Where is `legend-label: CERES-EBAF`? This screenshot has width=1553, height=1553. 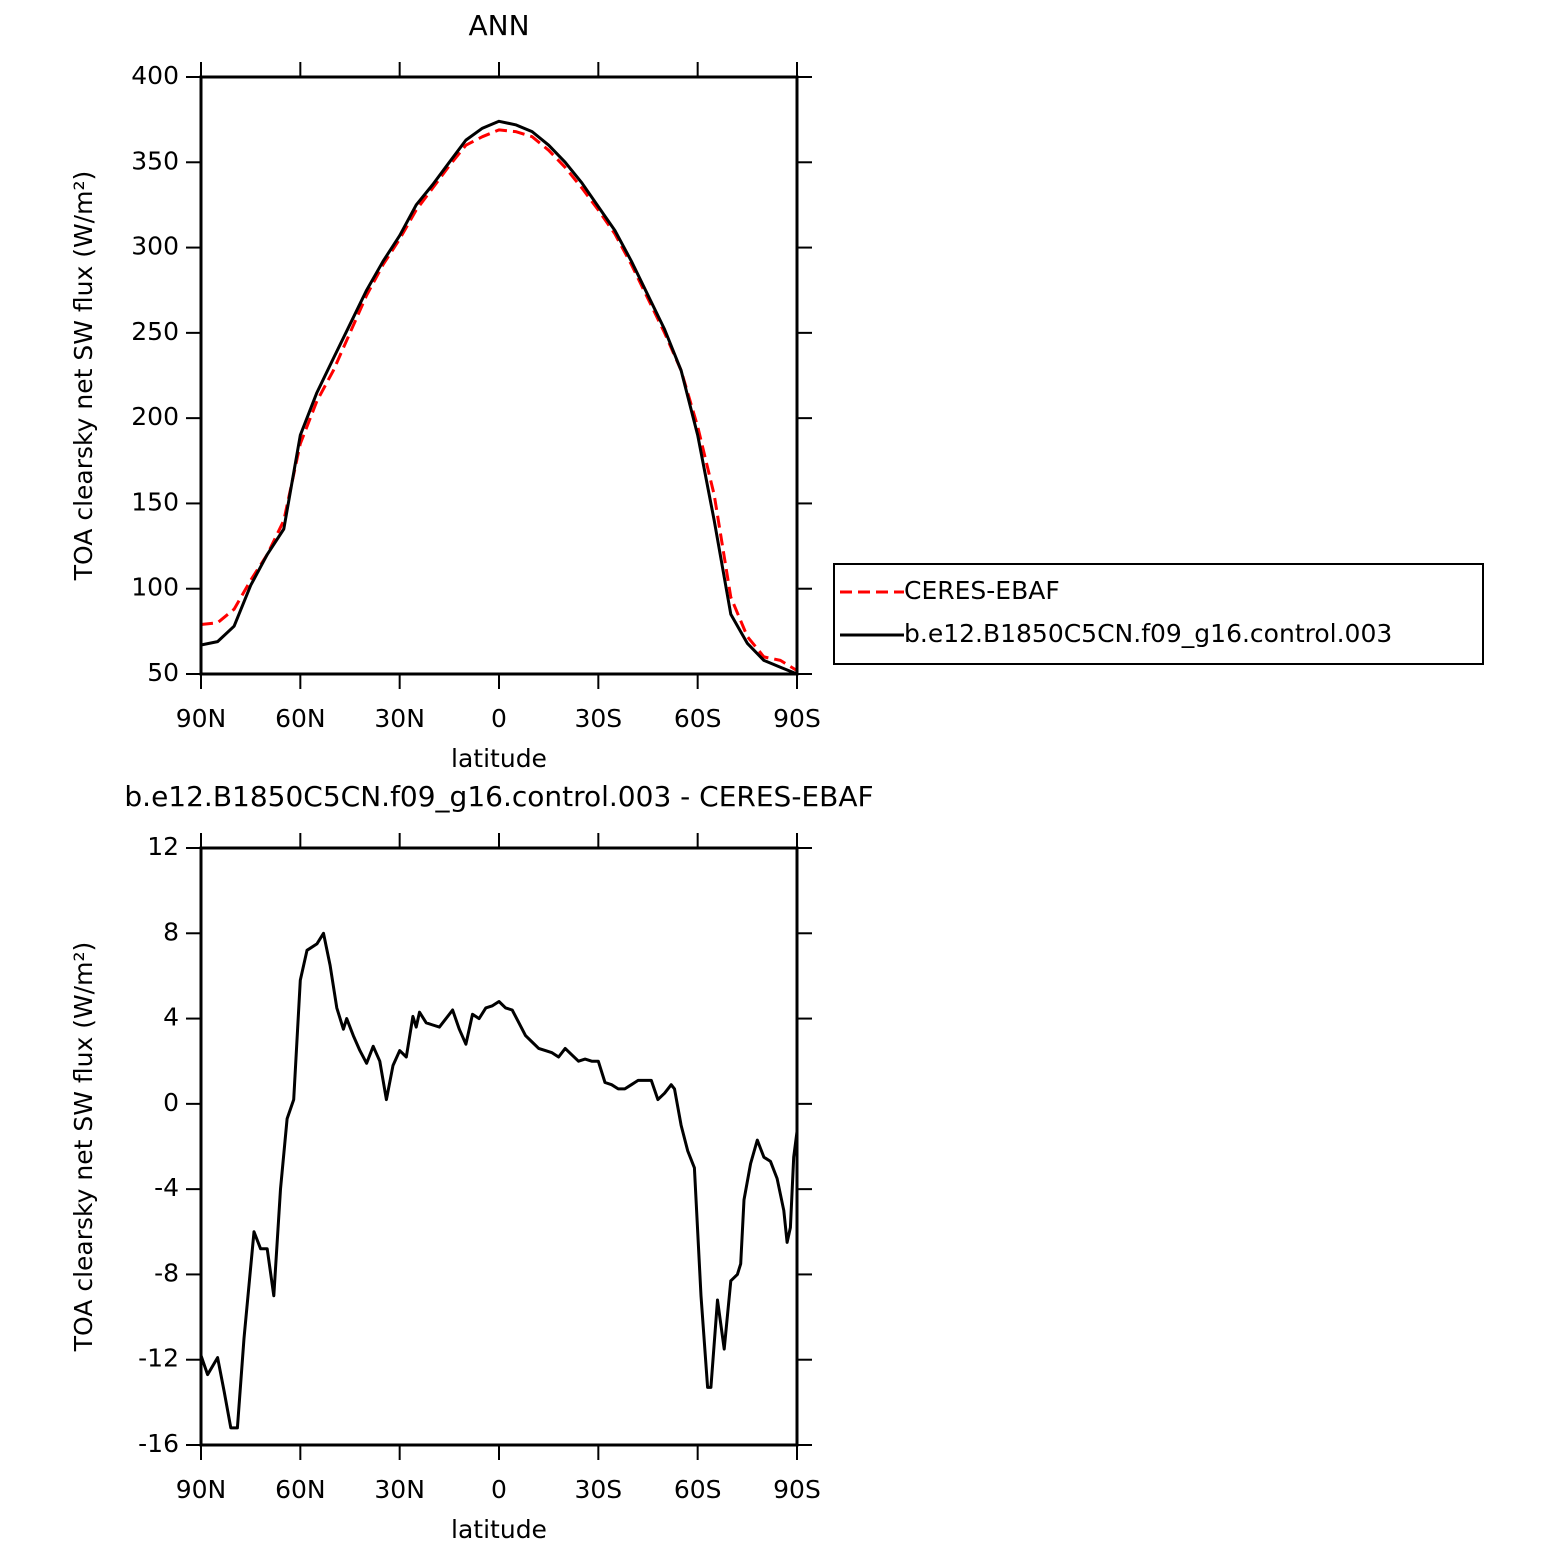
legend-label: CERES-EBAF is located at coordinates (982, 590).